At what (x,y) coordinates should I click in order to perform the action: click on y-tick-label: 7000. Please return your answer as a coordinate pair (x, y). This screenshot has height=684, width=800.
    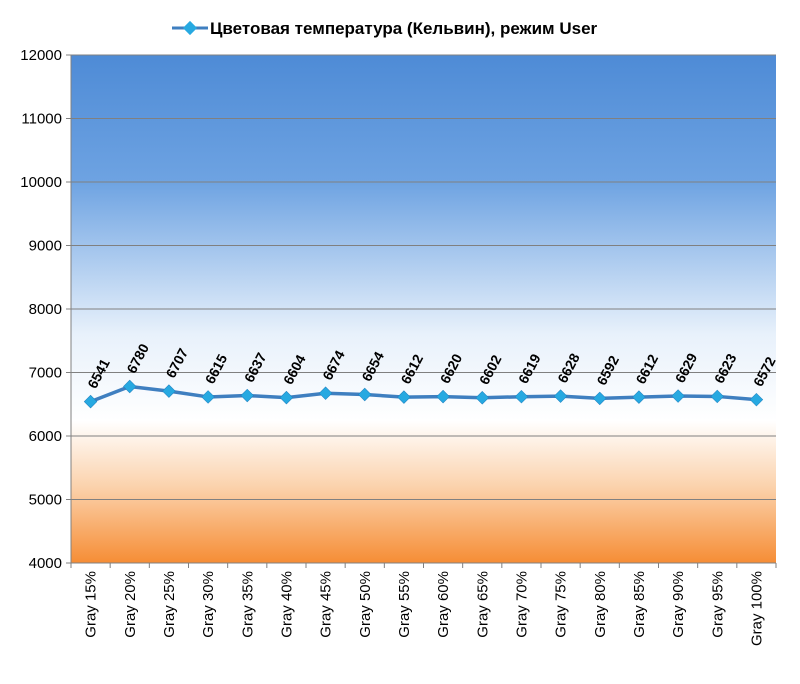
    Looking at the image, I should click on (45, 373).